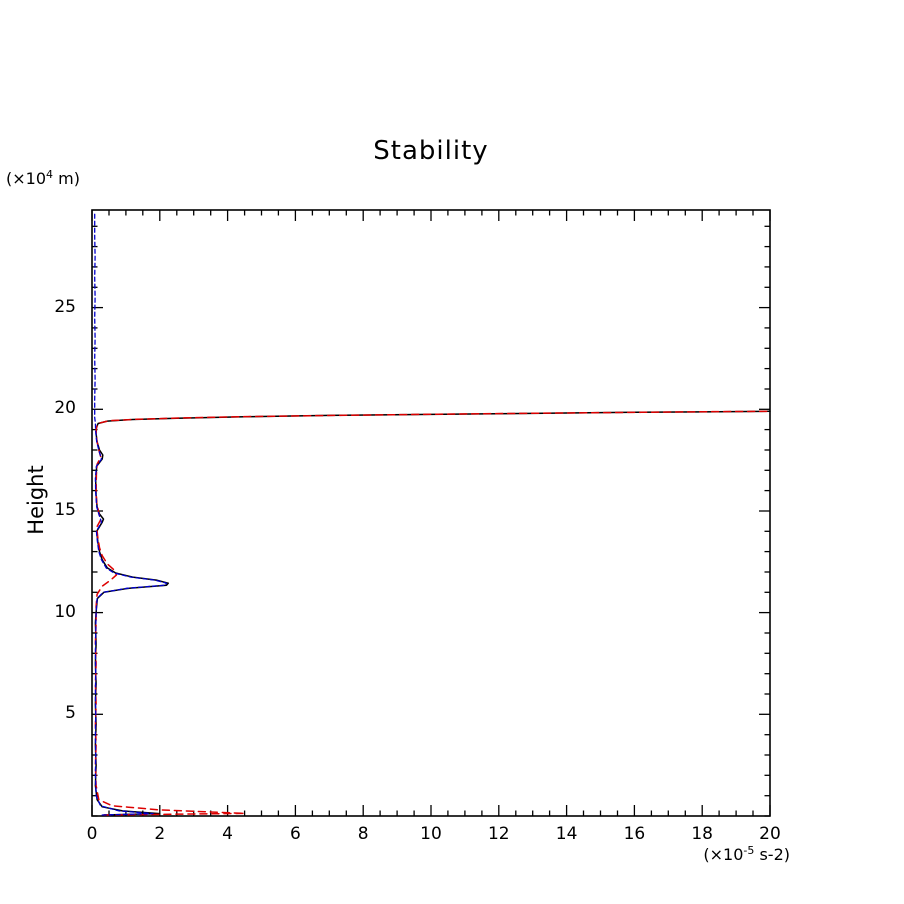 Image resolution: width=904 pixels, height=904 pixels. Describe the element at coordinates (363, 834) in the screenshot. I see `x-tick-label: 8` at that location.